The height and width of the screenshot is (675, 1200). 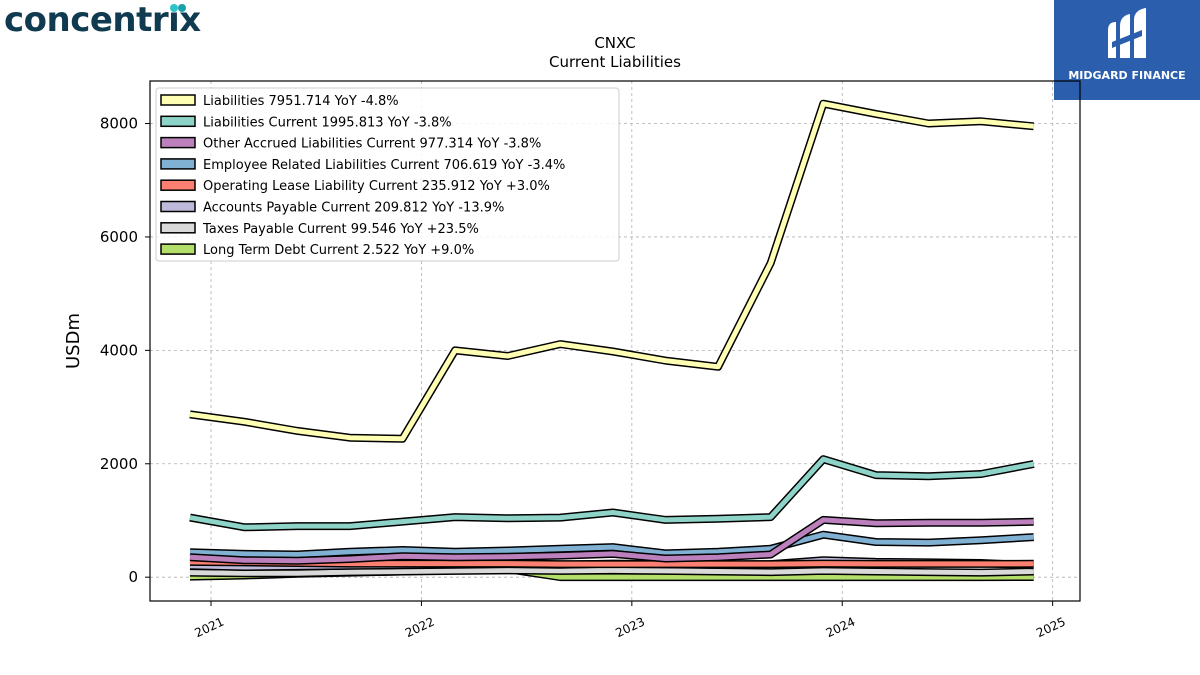 What do you see at coordinates (1051, 628) in the screenshot?
I see `x-tick-label: 2025` at bounding box center [1051, 628].